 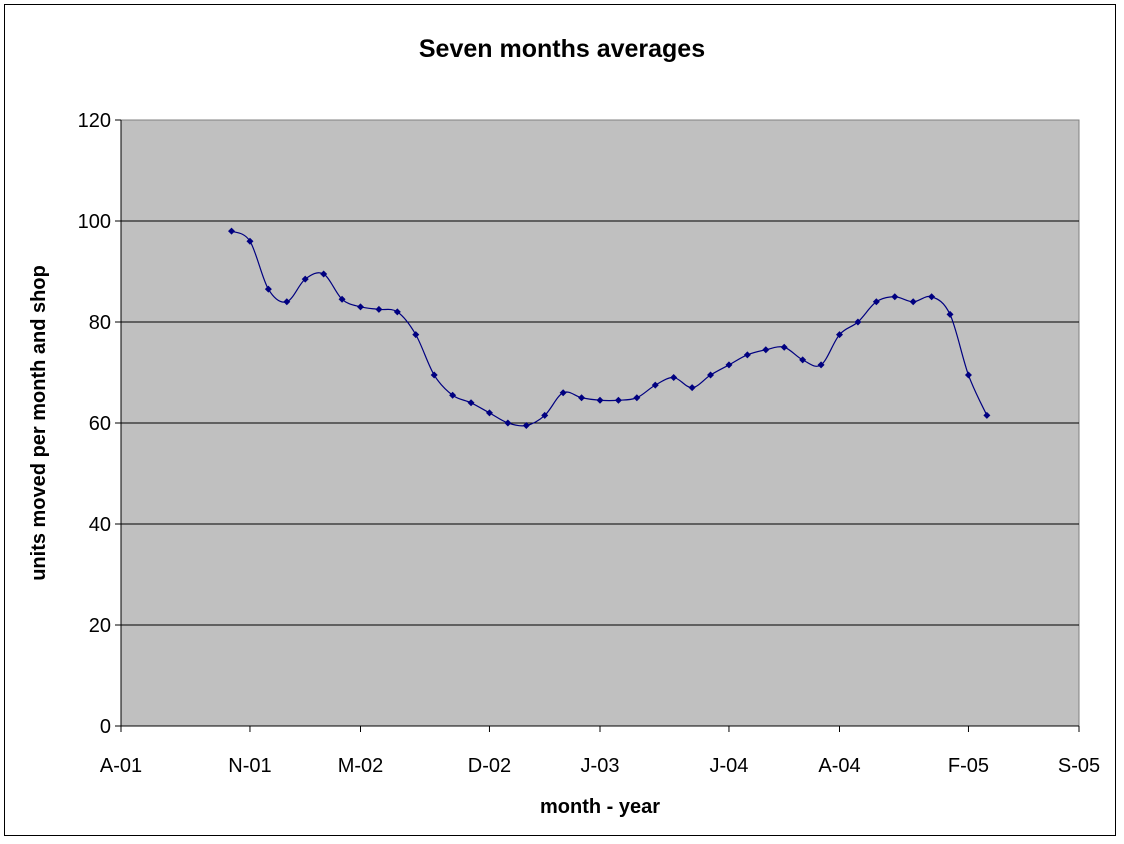 I want to click on x-axis-title: month - year, so click(x=600, y=807).